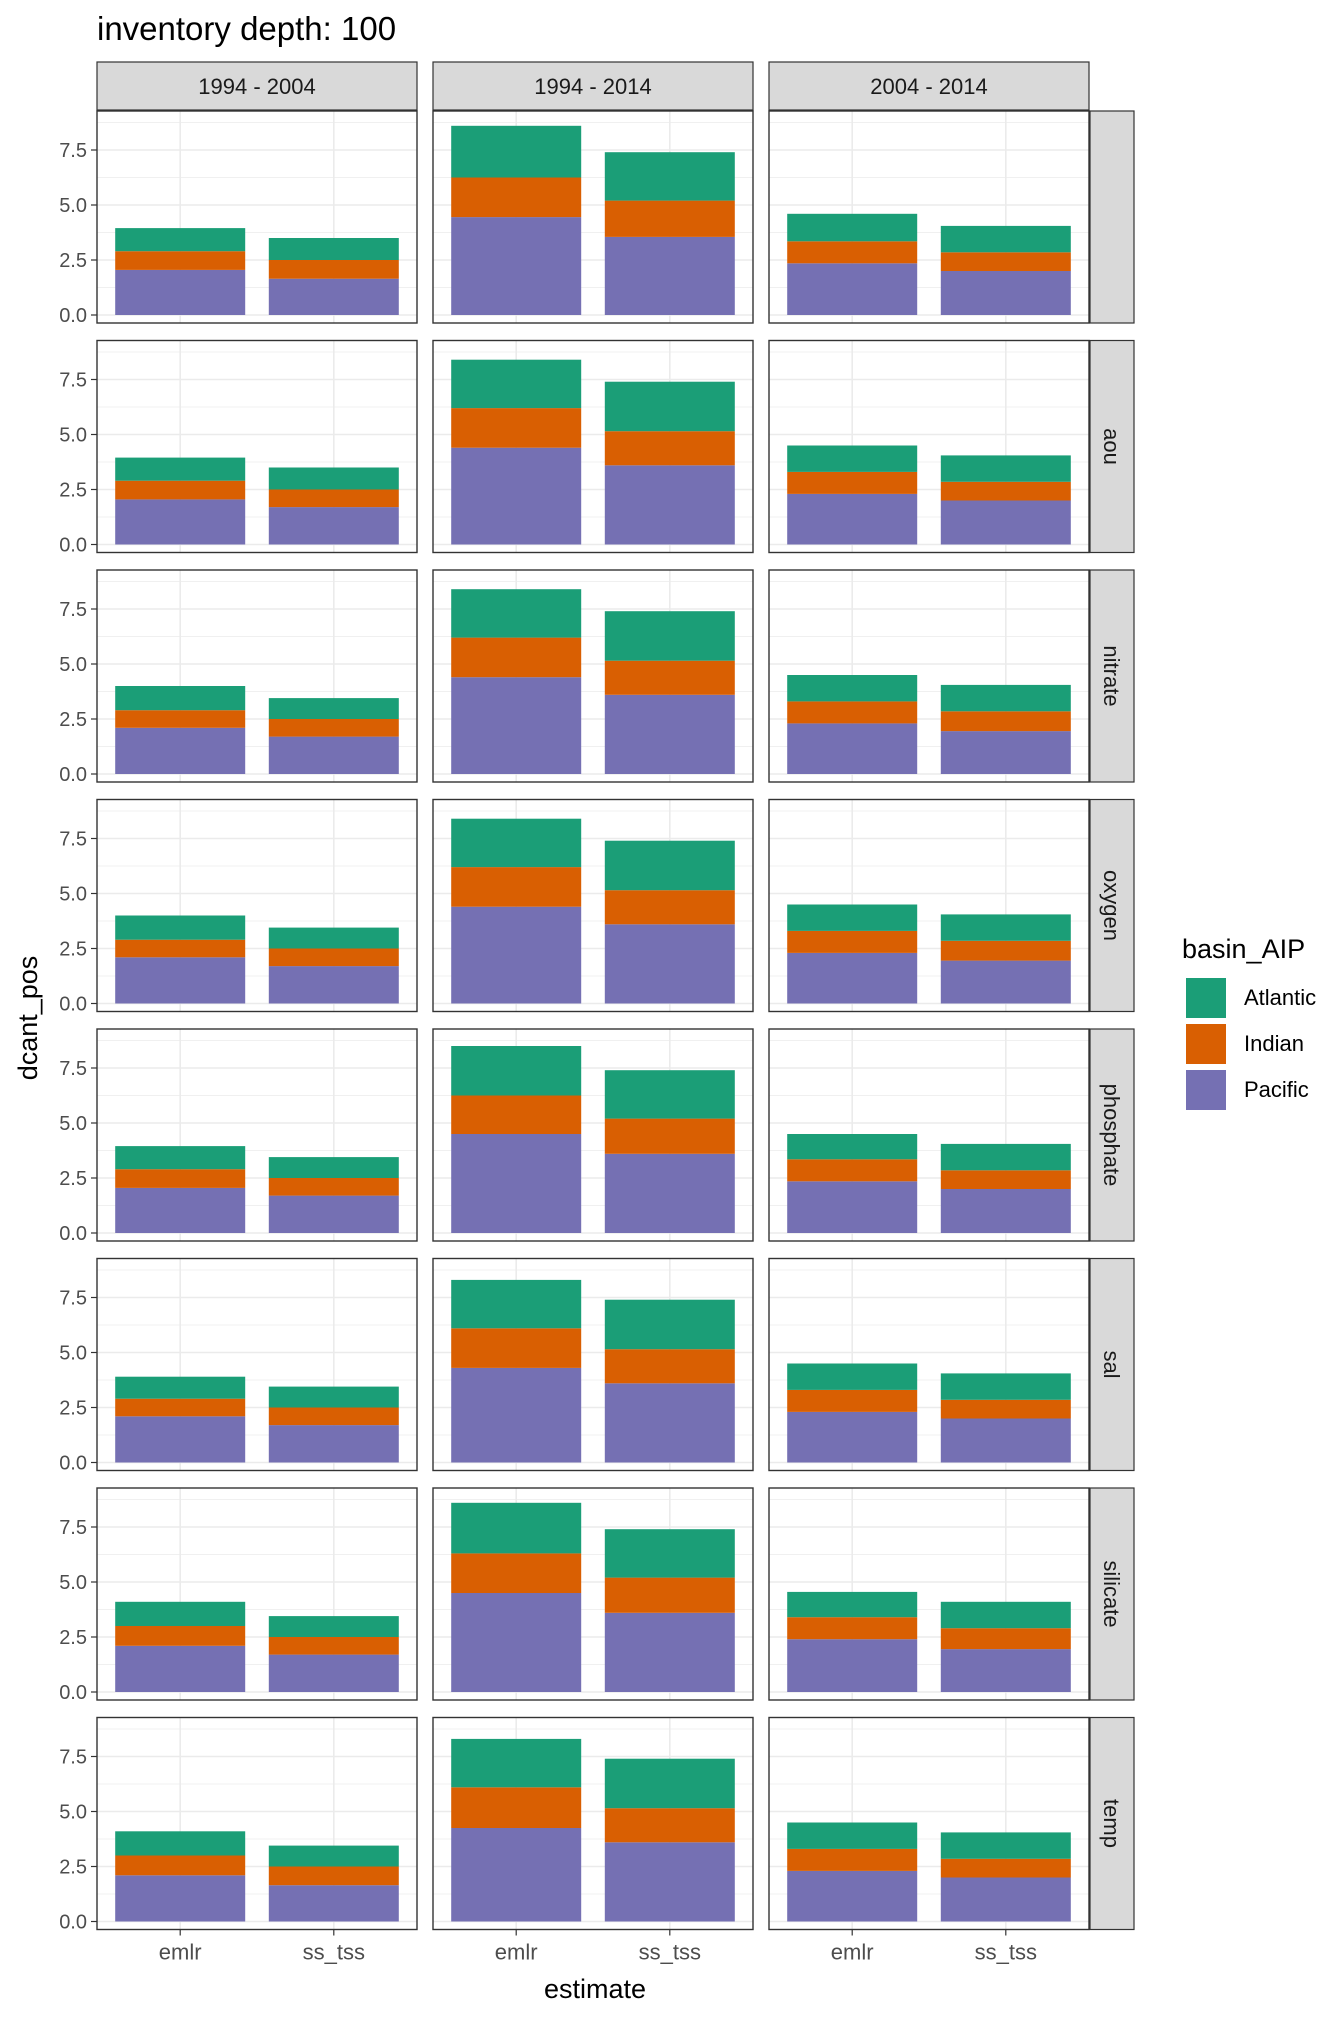  Describe the element at coordinates (1243, 949) in the screenshot. I see `legend-title: basin_AIP` at that location.